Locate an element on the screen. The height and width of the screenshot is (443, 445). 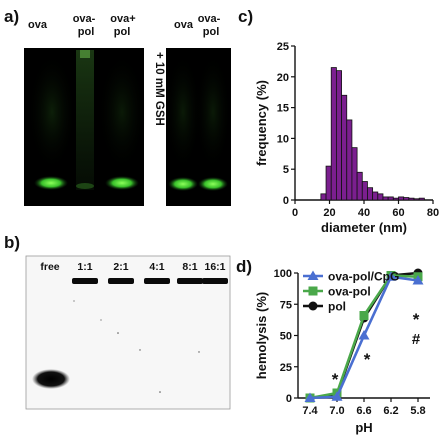
blot-lane-label: 1:1 is located at coordinates (84, 267).